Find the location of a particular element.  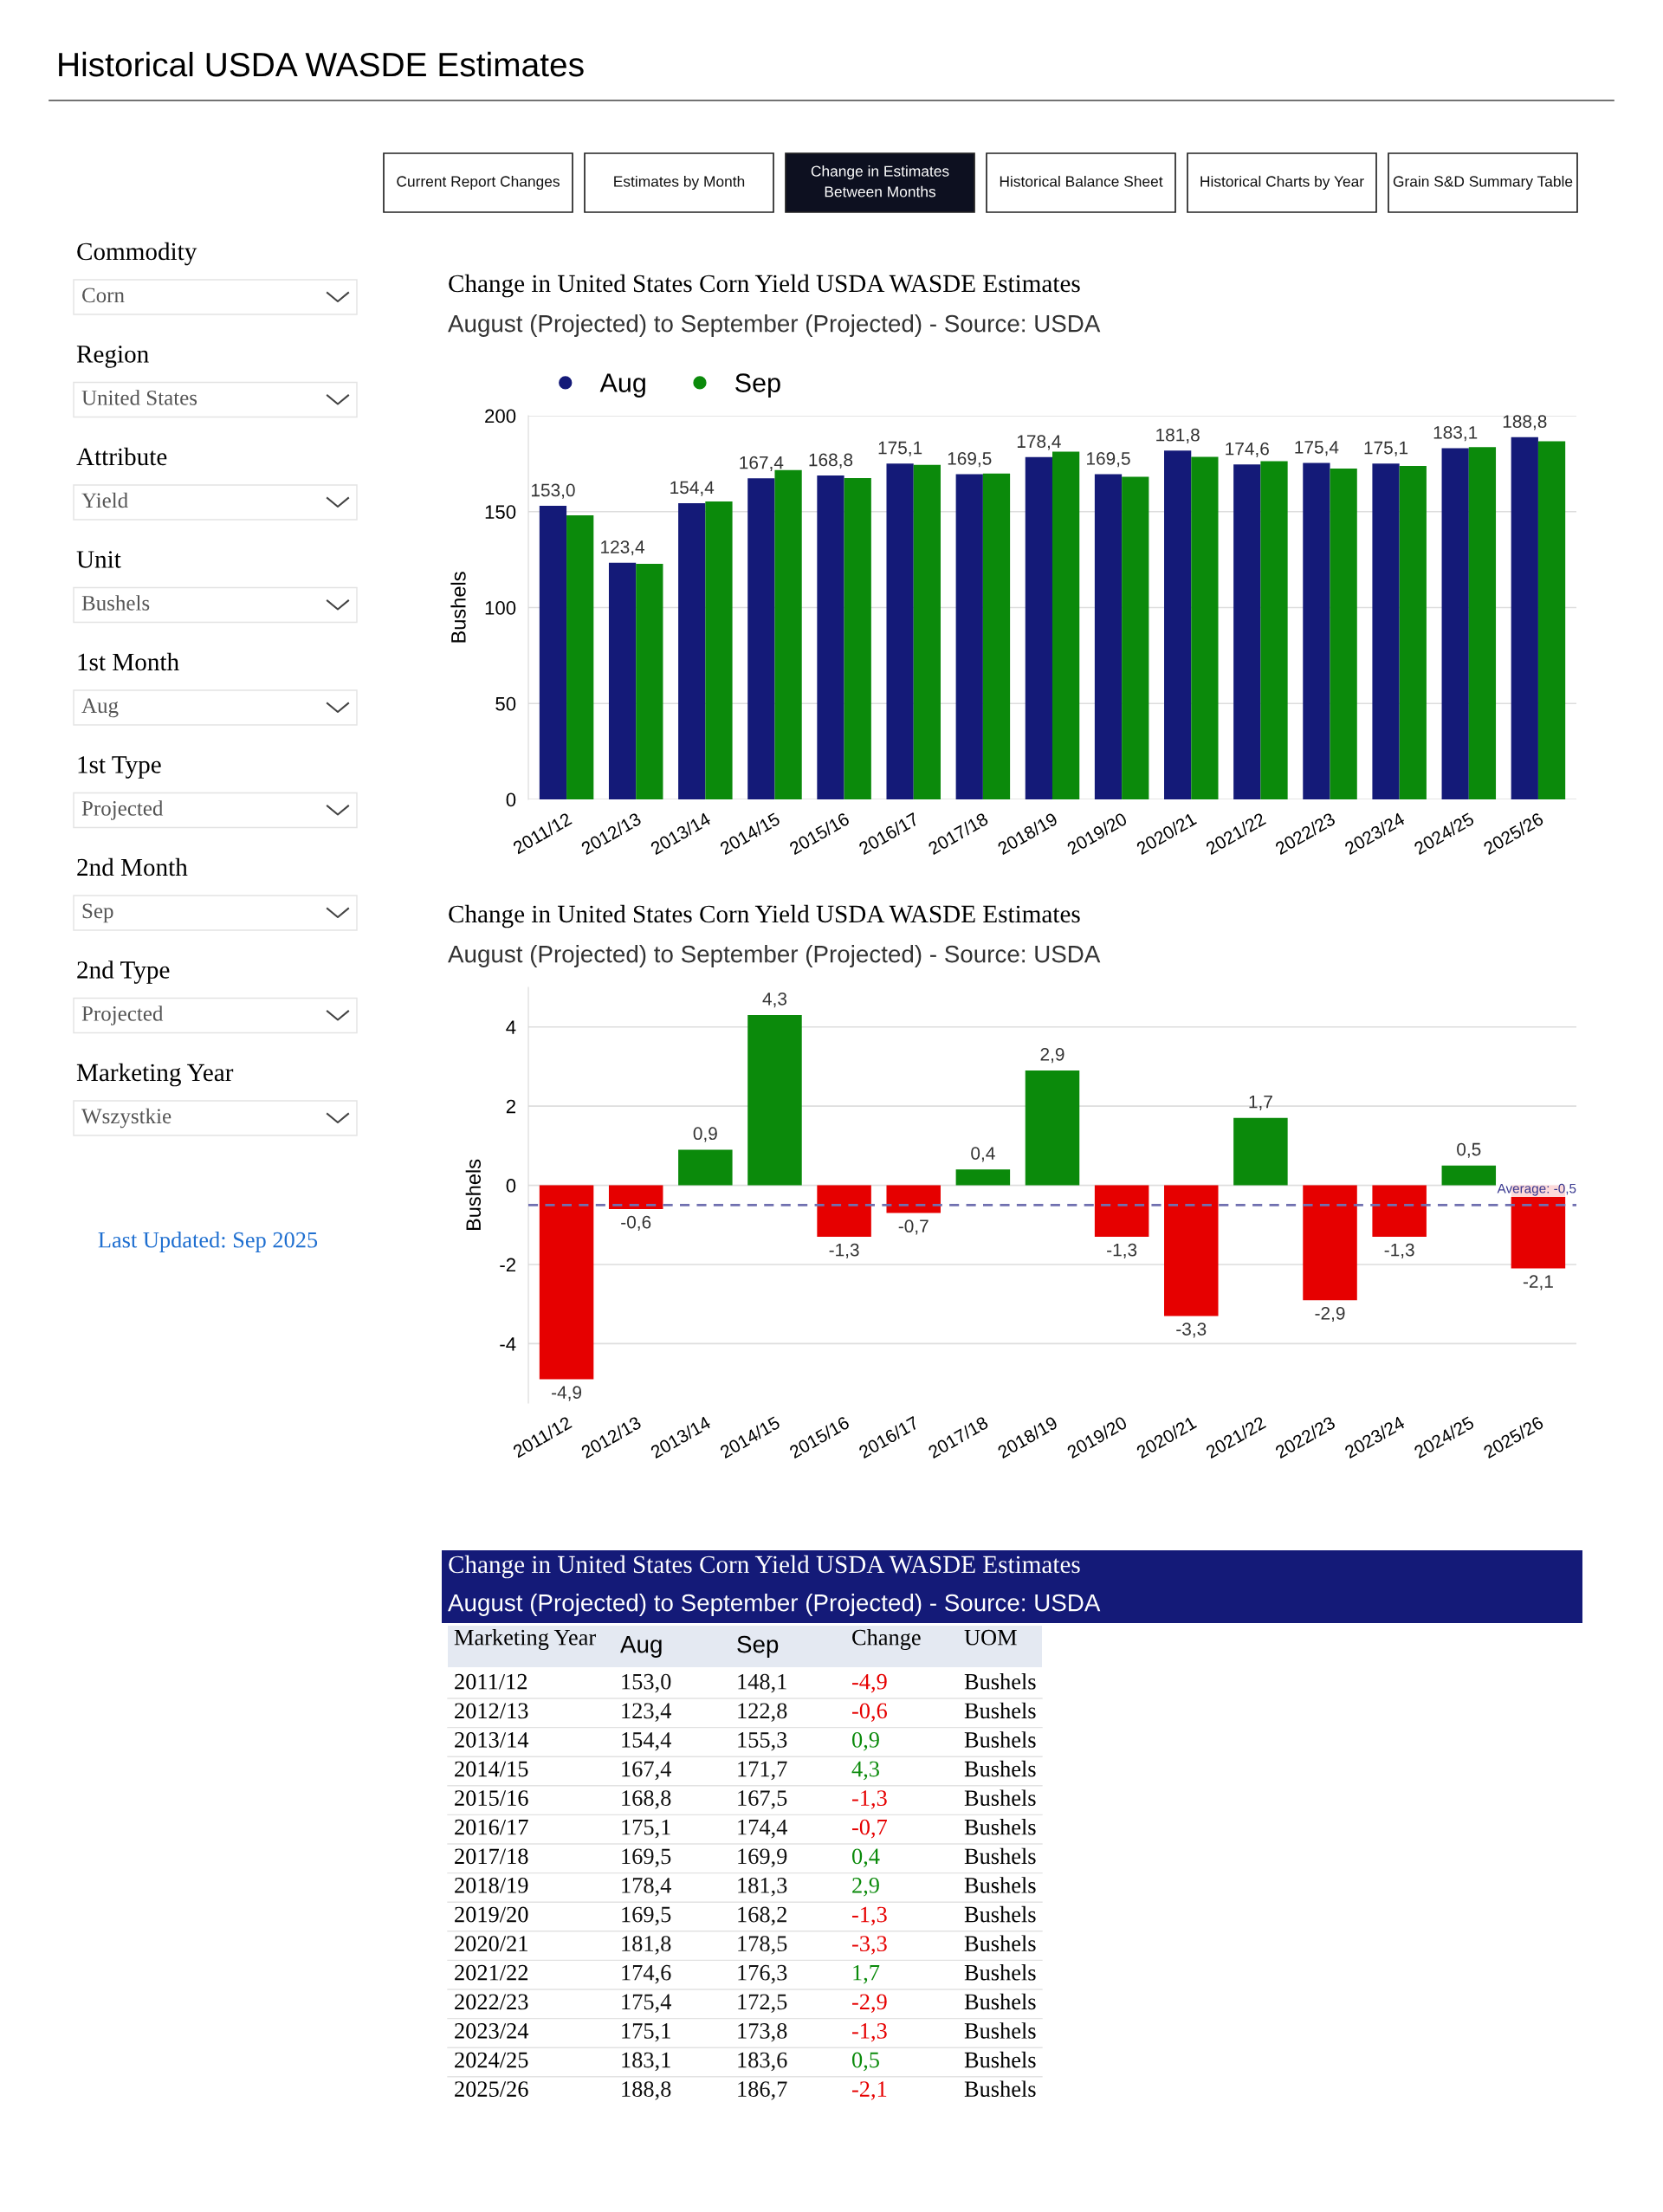

category-label: 2024/25 is located at coordinates (491, 2060).